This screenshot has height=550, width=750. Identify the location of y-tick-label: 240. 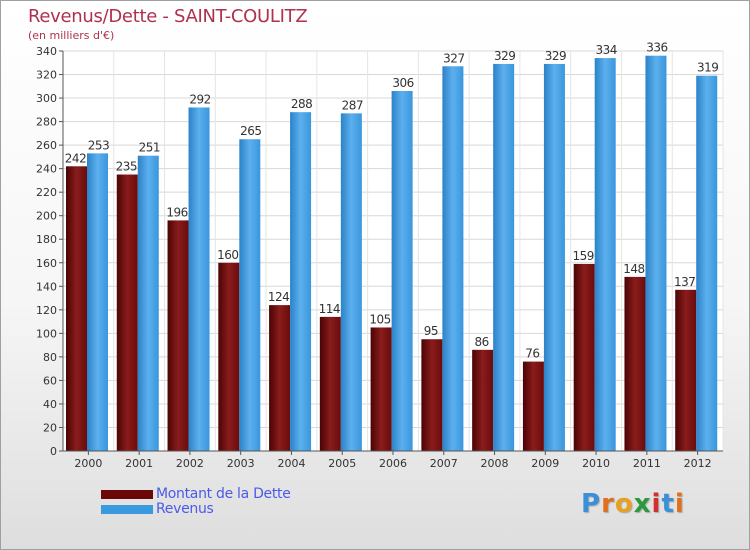
(46, 169).